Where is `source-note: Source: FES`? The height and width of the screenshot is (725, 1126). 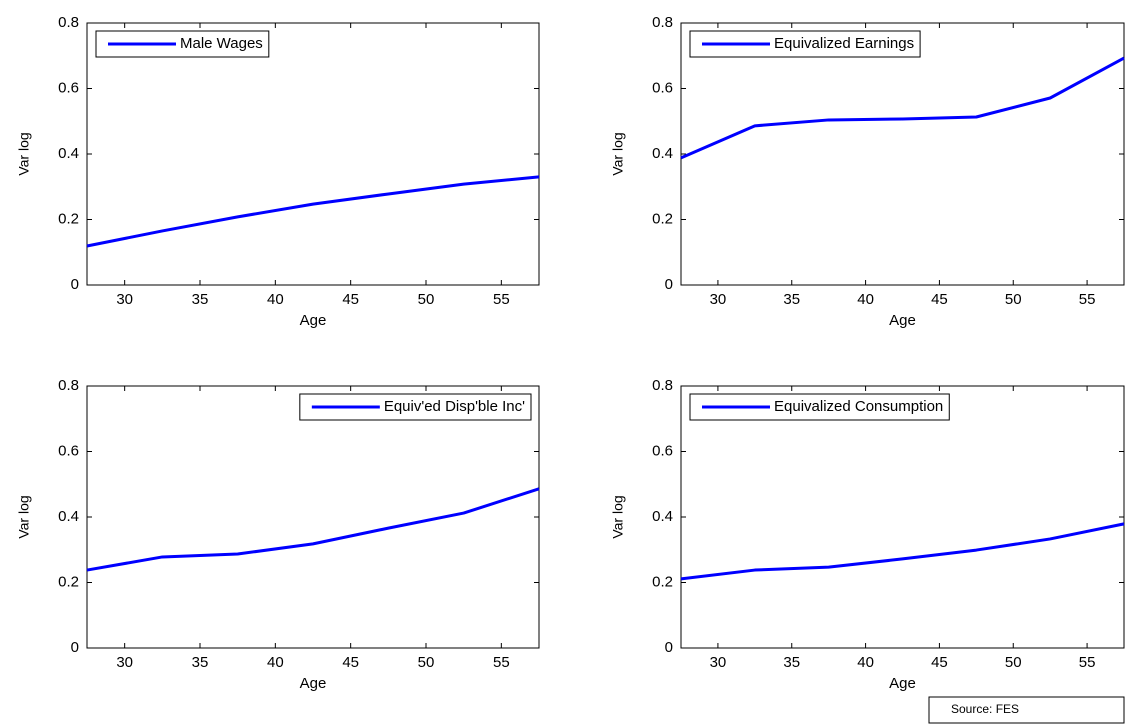 source-note: Source: FES is located at coordinates (985, 709).